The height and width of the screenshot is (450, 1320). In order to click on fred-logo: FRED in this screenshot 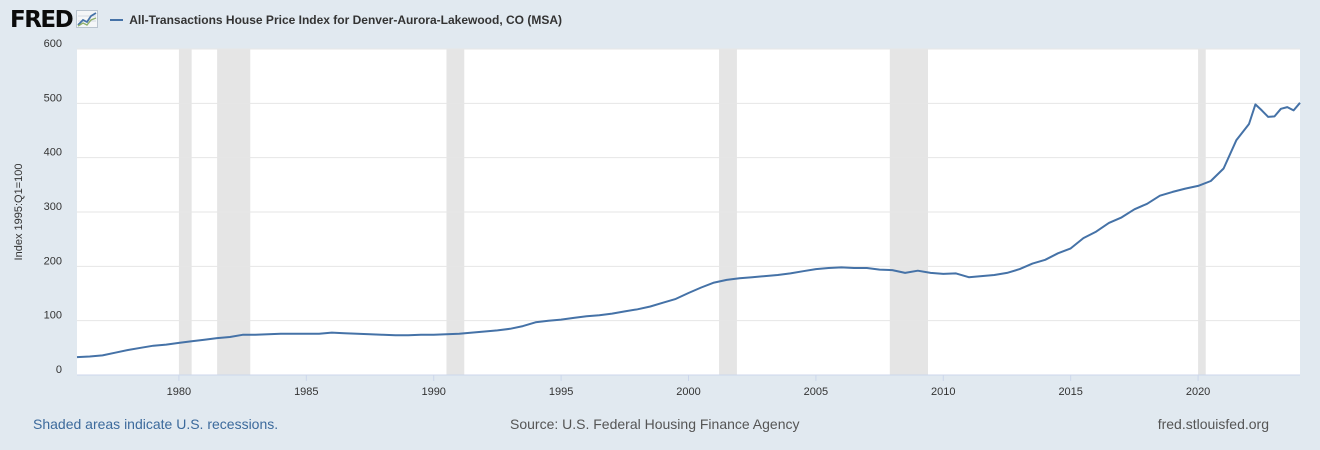, I will do `click(54, 20)`.